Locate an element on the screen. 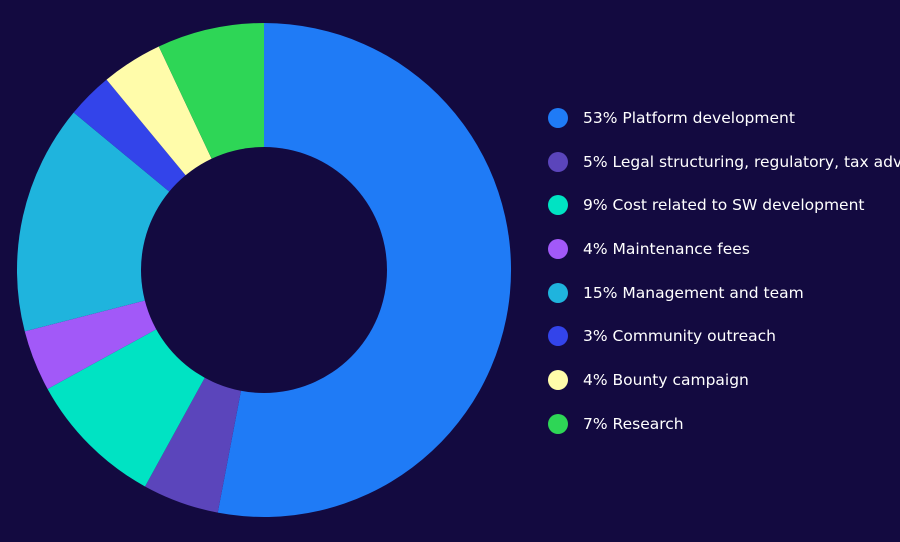 Image resolution: width=900 pixels, height=542 pixels. legend-item-community-outreach: 3% Community outreach is located at coordinates (724, 336).